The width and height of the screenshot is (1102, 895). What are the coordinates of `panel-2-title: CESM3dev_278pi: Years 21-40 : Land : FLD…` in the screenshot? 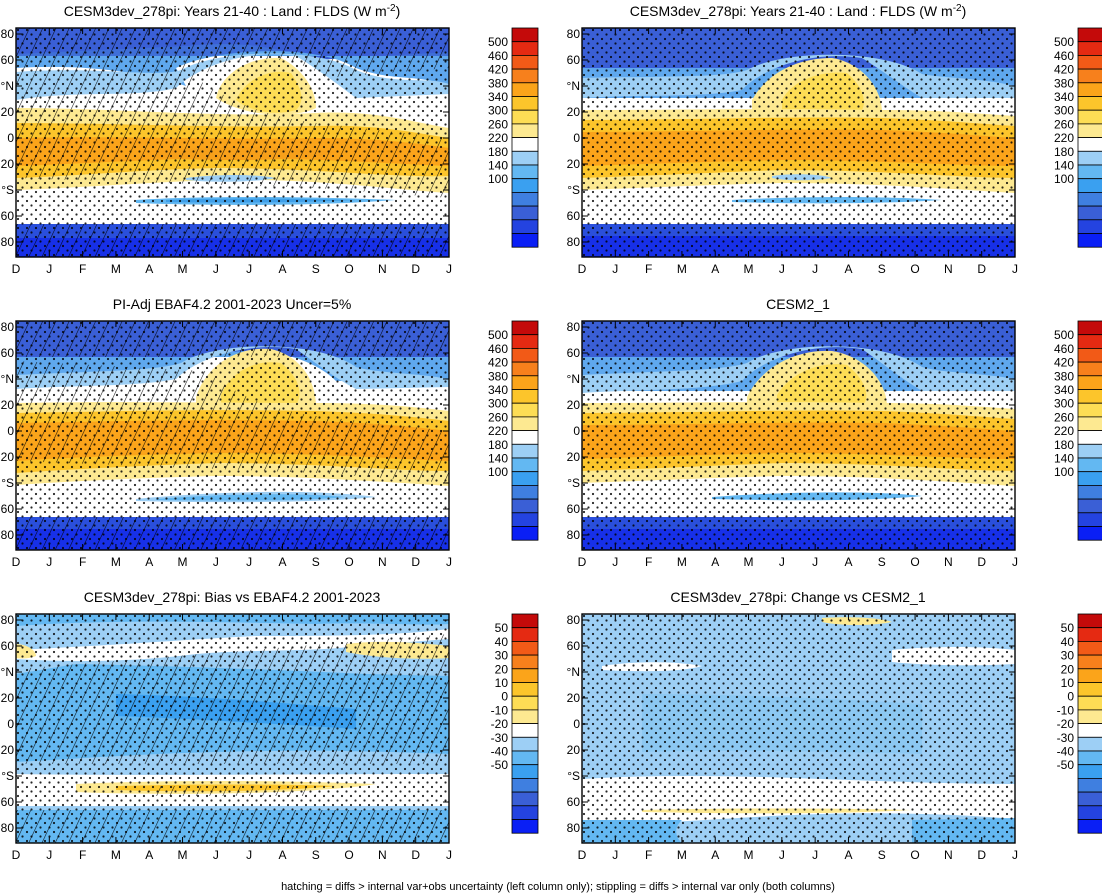 It's located at (798, 11).